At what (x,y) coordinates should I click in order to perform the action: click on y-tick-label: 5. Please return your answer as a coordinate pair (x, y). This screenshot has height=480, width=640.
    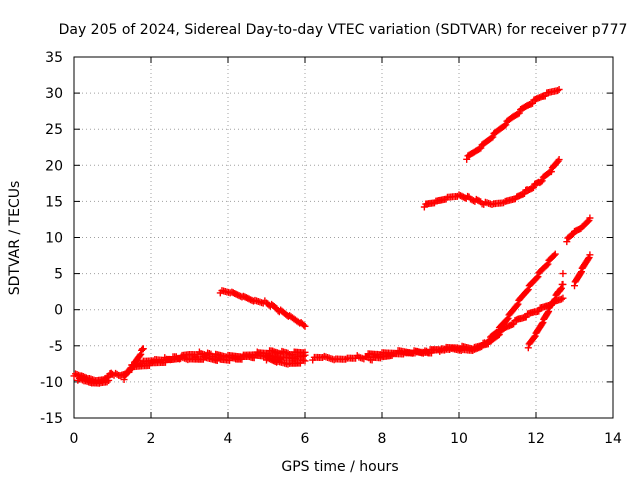
    Looking at the image, I should click on (58, 275).